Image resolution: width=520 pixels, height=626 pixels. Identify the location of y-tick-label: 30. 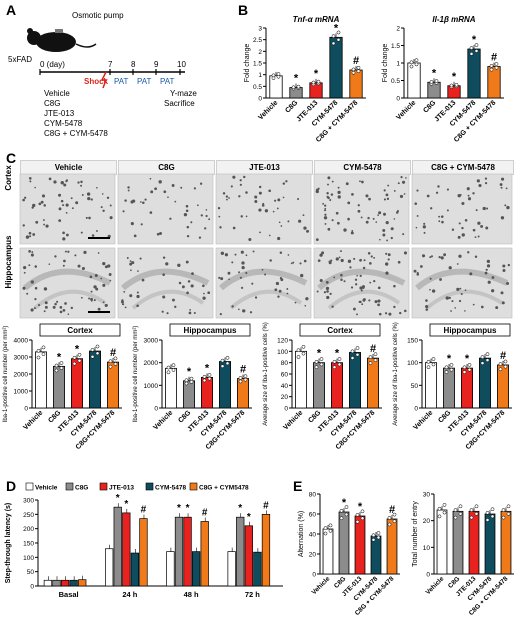
(427, 495).